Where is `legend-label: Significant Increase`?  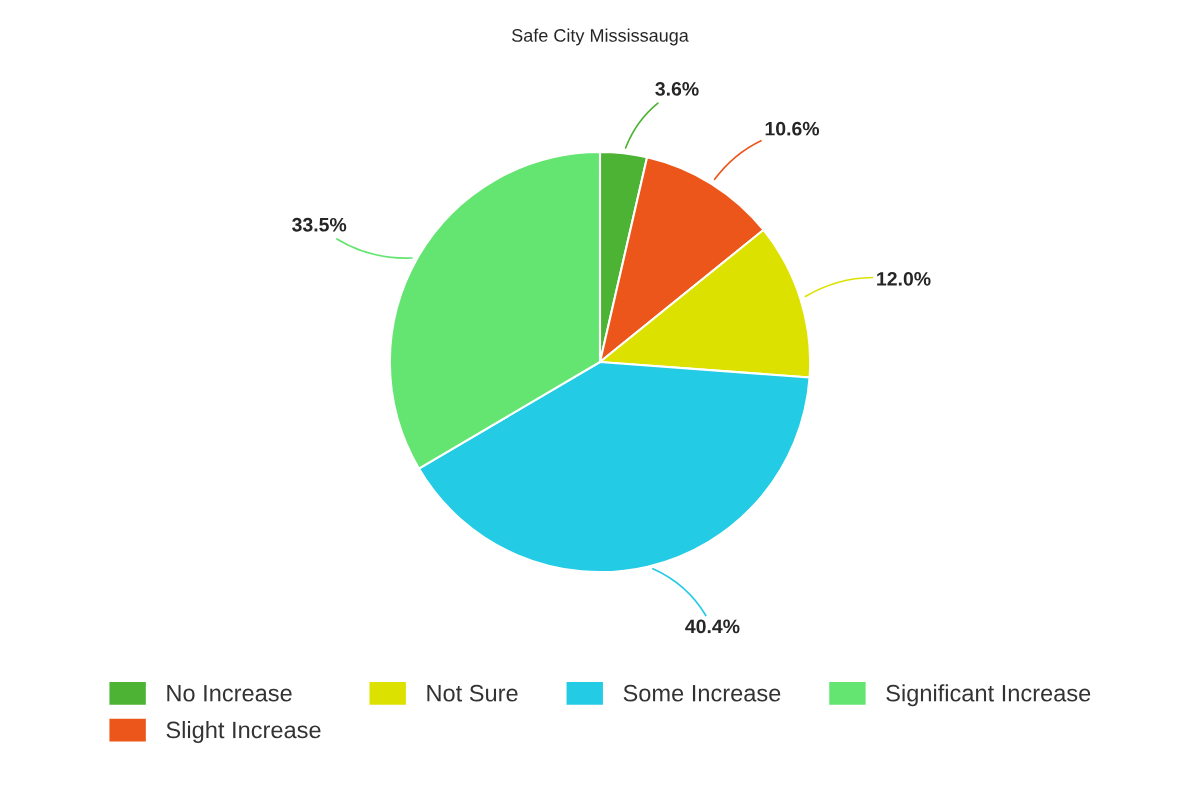 legend-label: Significant Increase is located at coordinates (988, 695).